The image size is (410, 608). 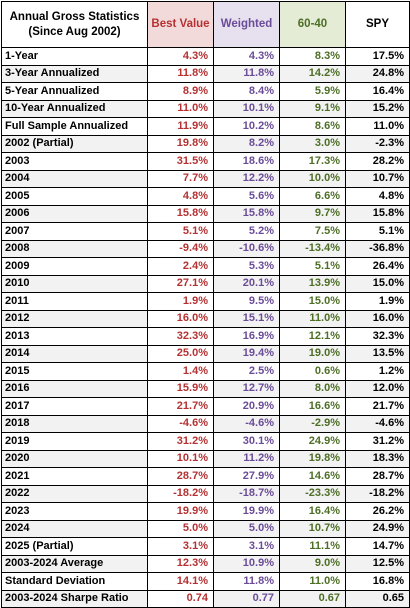 What do you see at coordinates (180, 56) in the screenshot?
I see `cell-best-value: 4.3%` at bounding box center [180, 56].